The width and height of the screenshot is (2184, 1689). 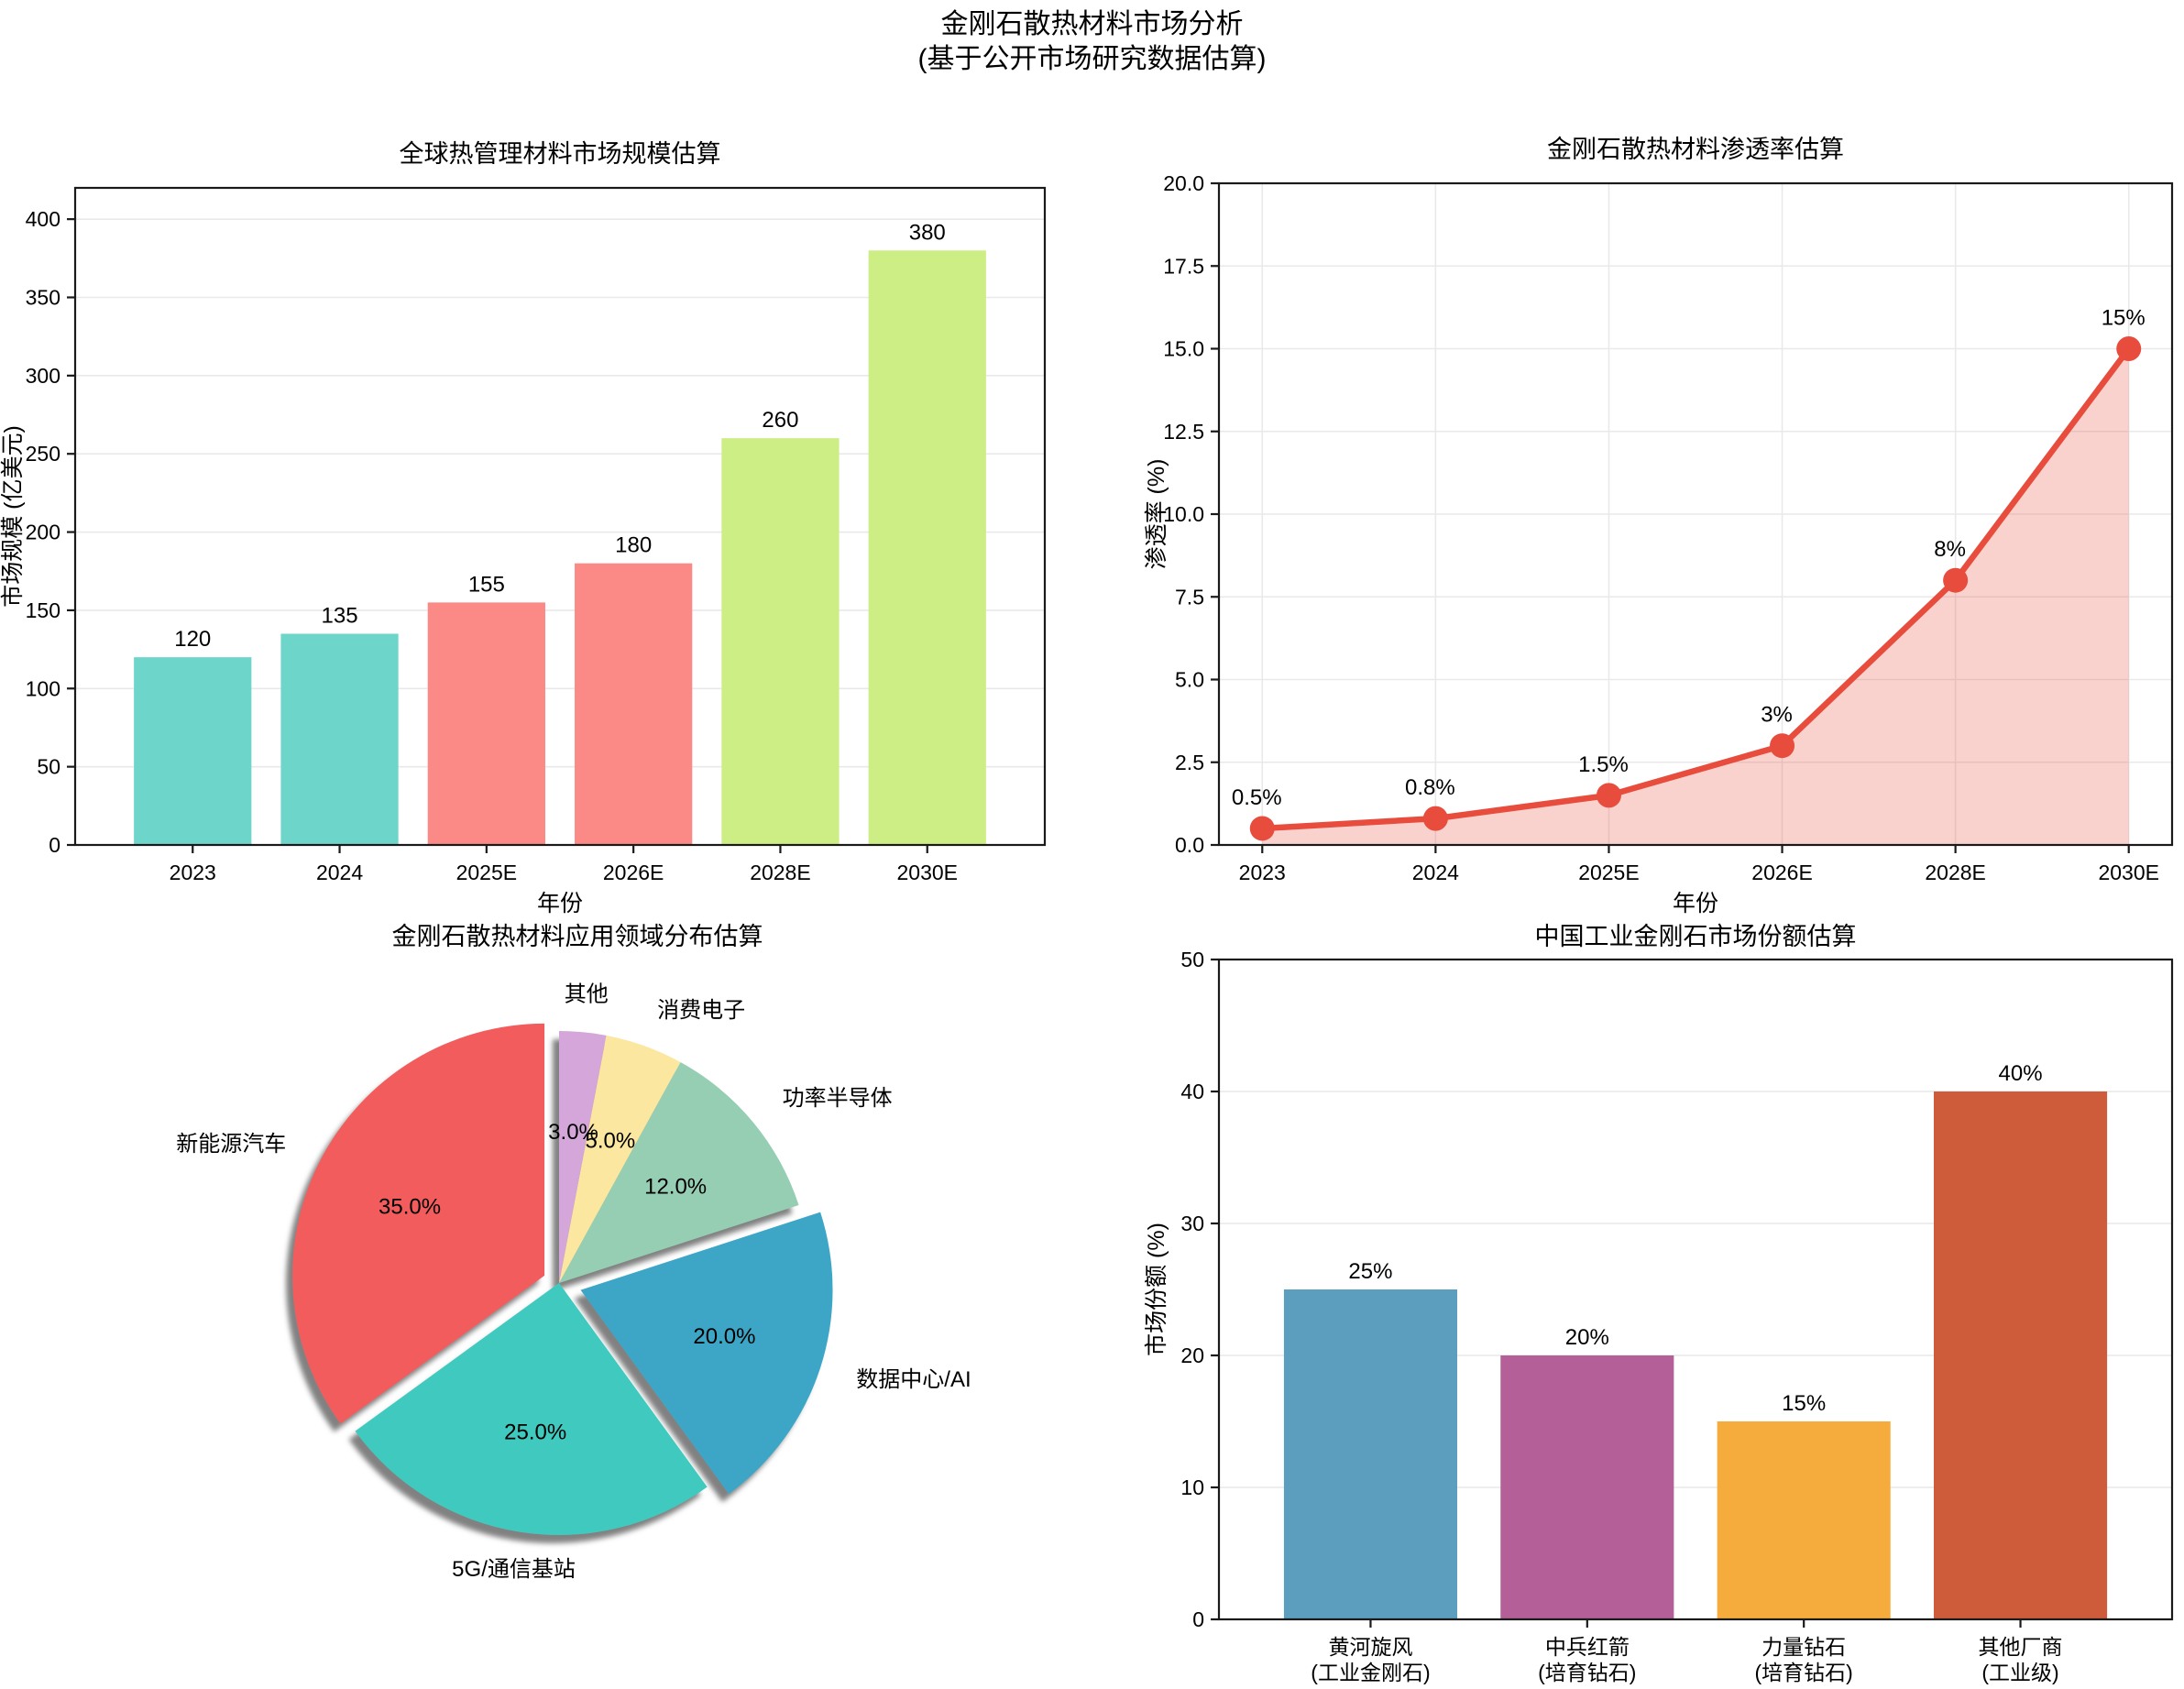 I want to click on y-axis-label: 市场规模 (亿美元), so click(x=13, y=516).